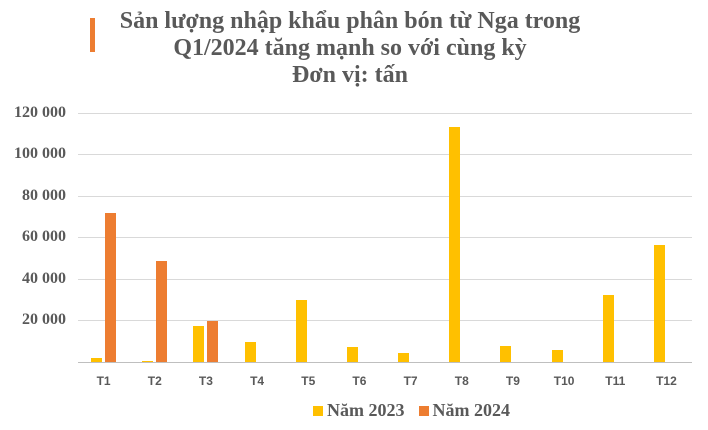  I want to click on legend: Năm 2023 Năm 2024, so click(354, 410).